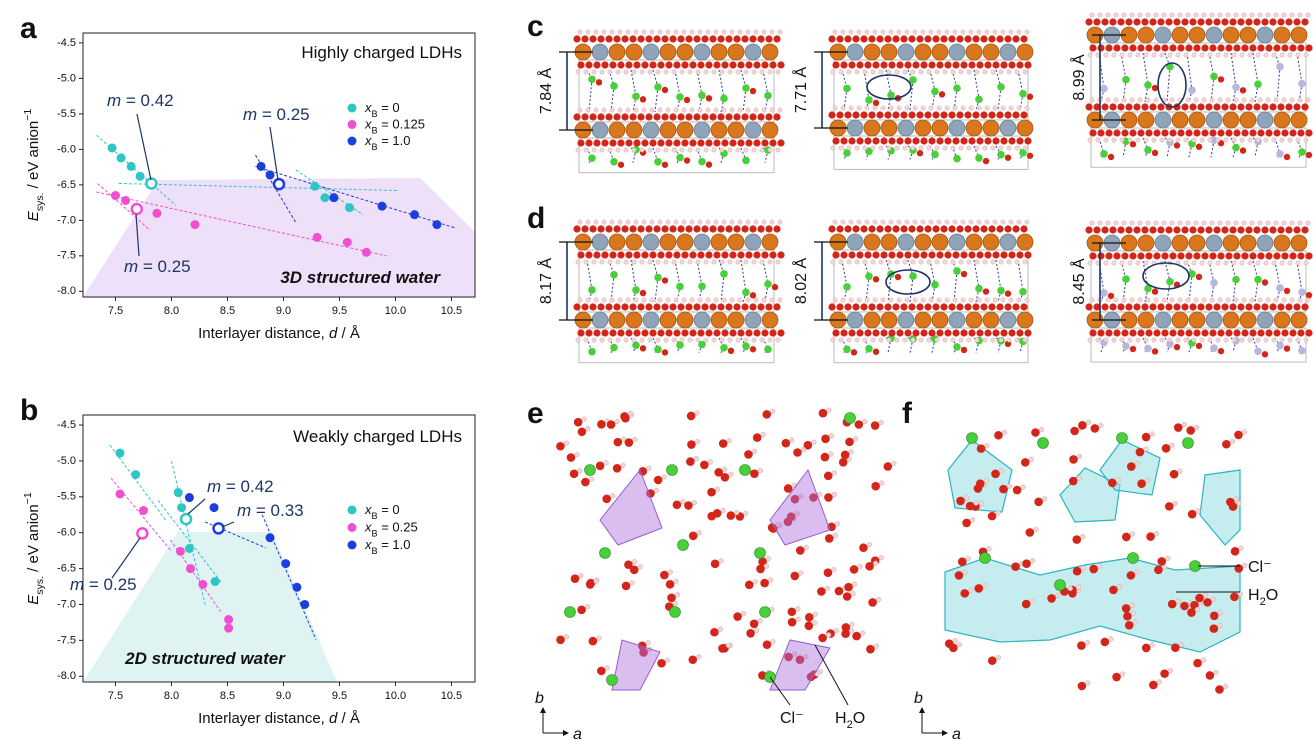 Image resolution: width=1316 pixels, height=741 pixels. I want to click on highlight-ellipse, so click(889, 87).